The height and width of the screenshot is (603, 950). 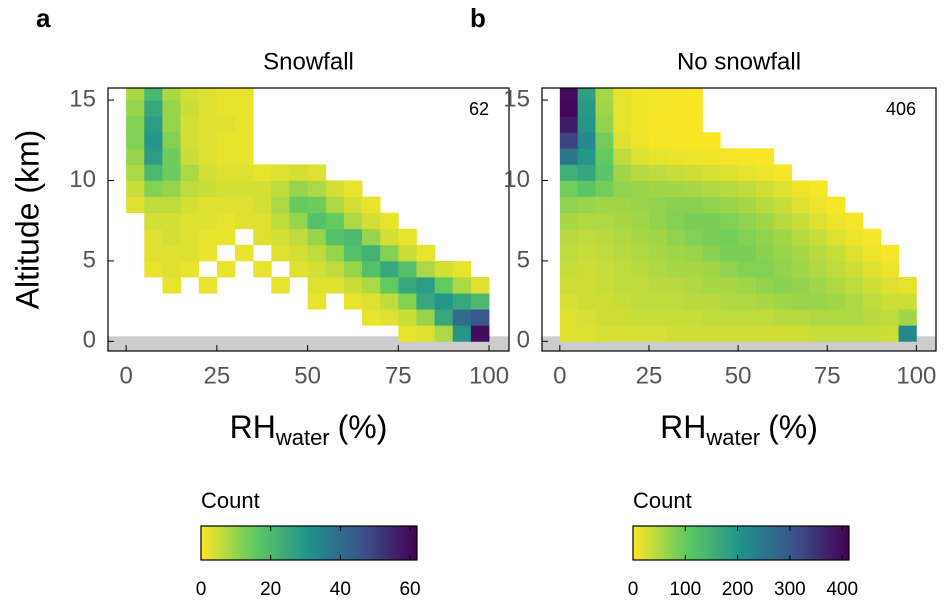 What do you see at coordinates (738, 589) in the screenshot?
I see `colorbar-tick-label: 200` at bounding box center [738, 589].